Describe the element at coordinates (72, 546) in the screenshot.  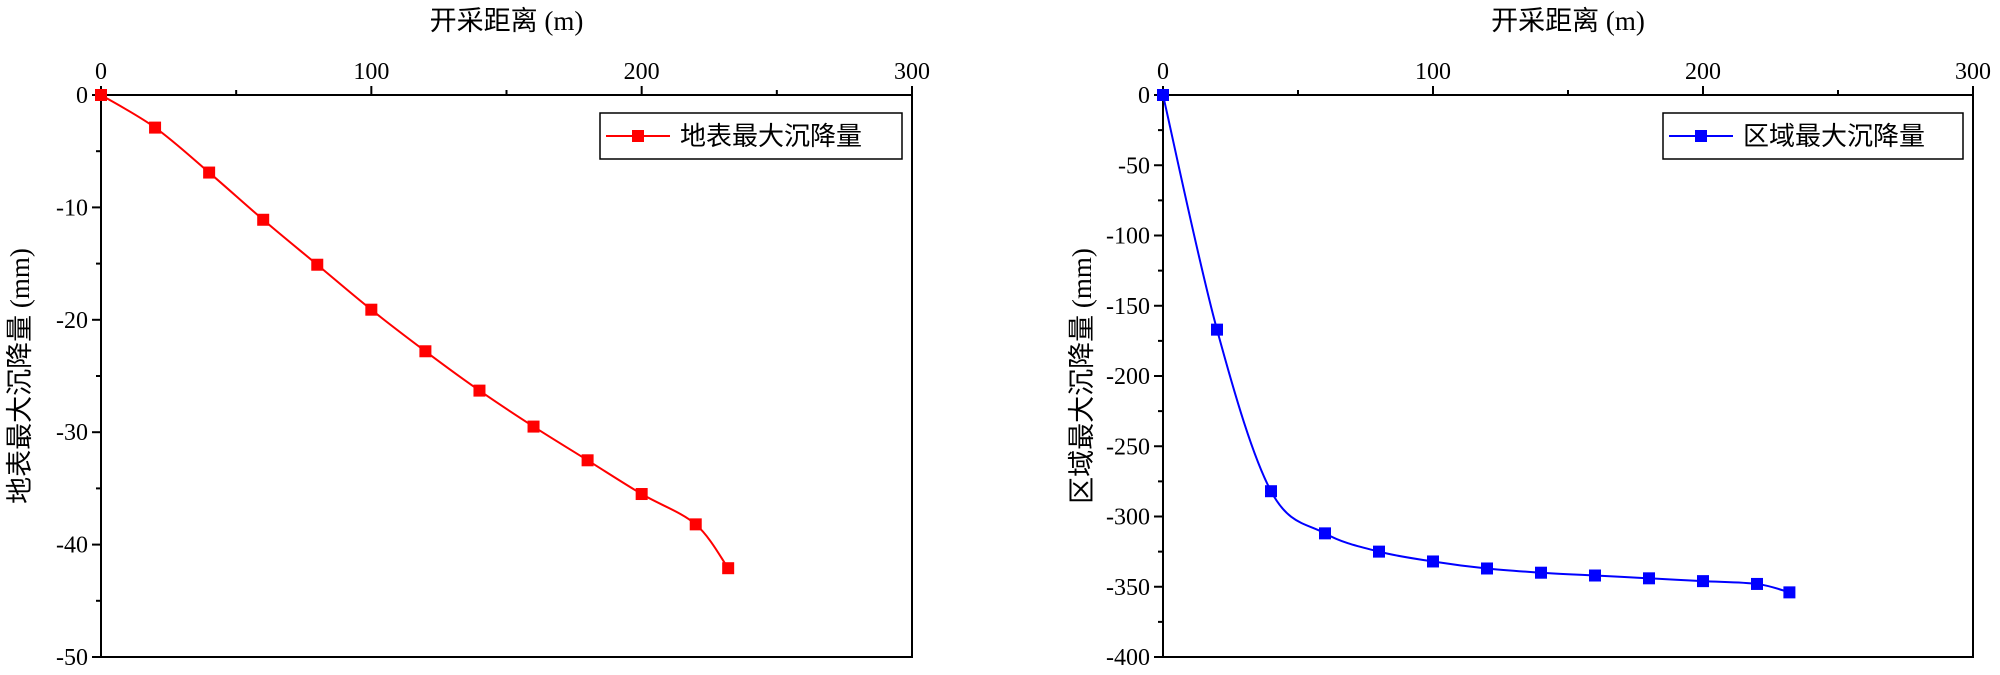
I see `y-tick-label: -40` at that location.